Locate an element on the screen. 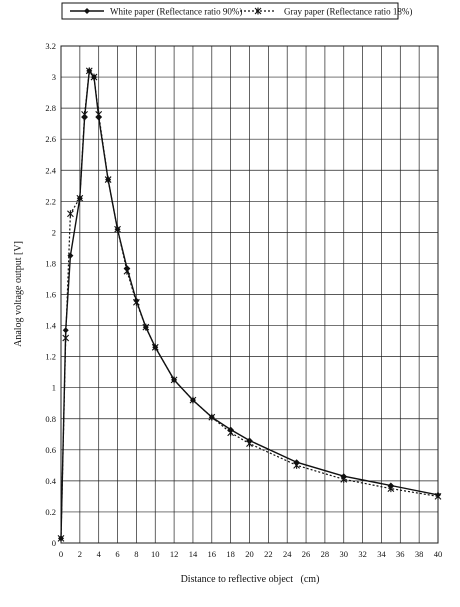 The width and height of the screenshot is (460, 607). y-tick-label: 0.6 is located at coordinates (50, 450).